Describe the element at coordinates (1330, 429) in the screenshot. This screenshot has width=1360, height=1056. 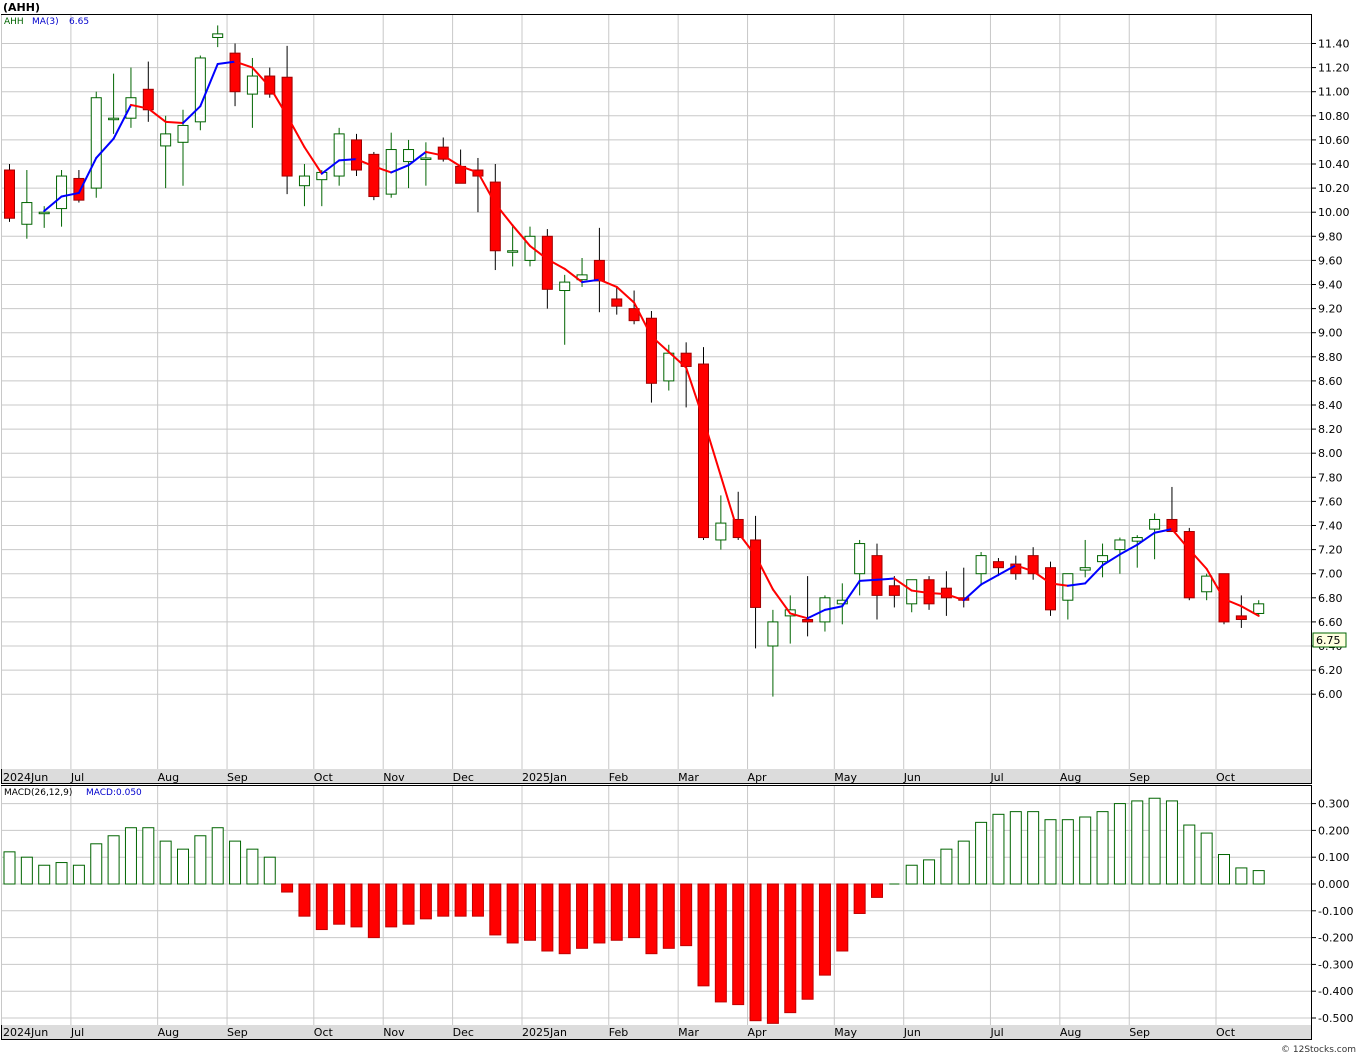
I see `price-tick-label: 8.20` at that location.